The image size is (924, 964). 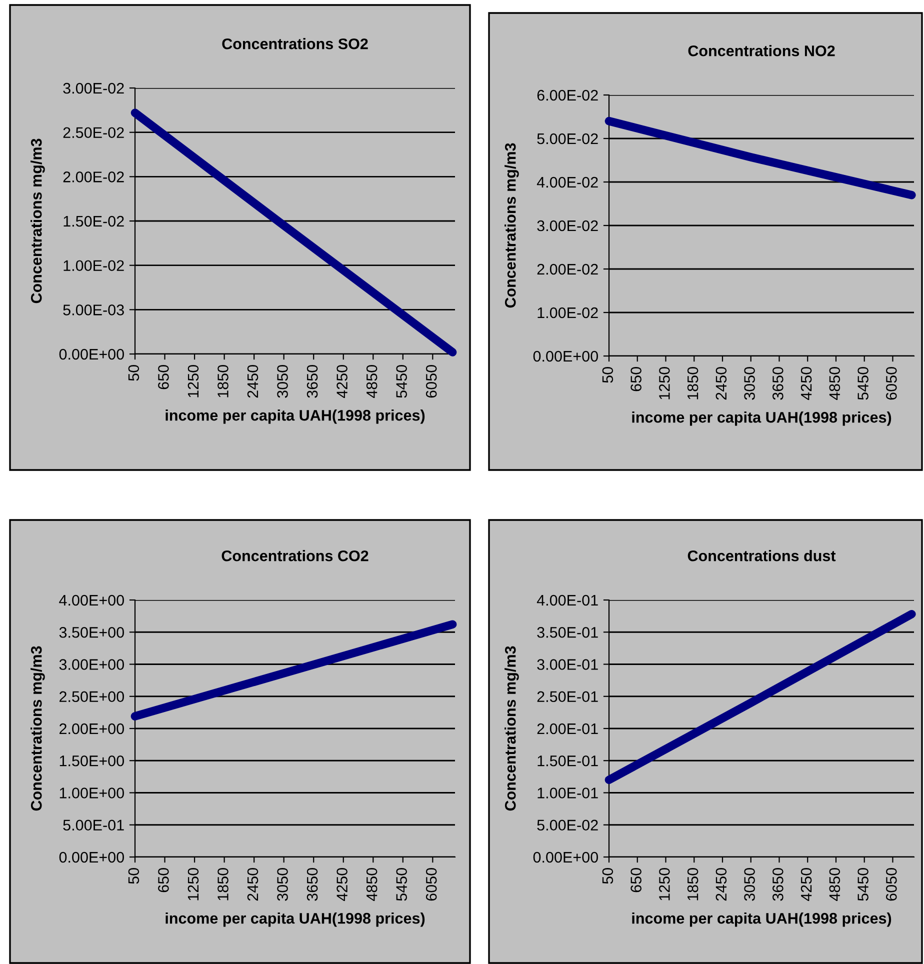 I want to click on y-tick-label: 2.50E+00, so click(x=92, y=696).